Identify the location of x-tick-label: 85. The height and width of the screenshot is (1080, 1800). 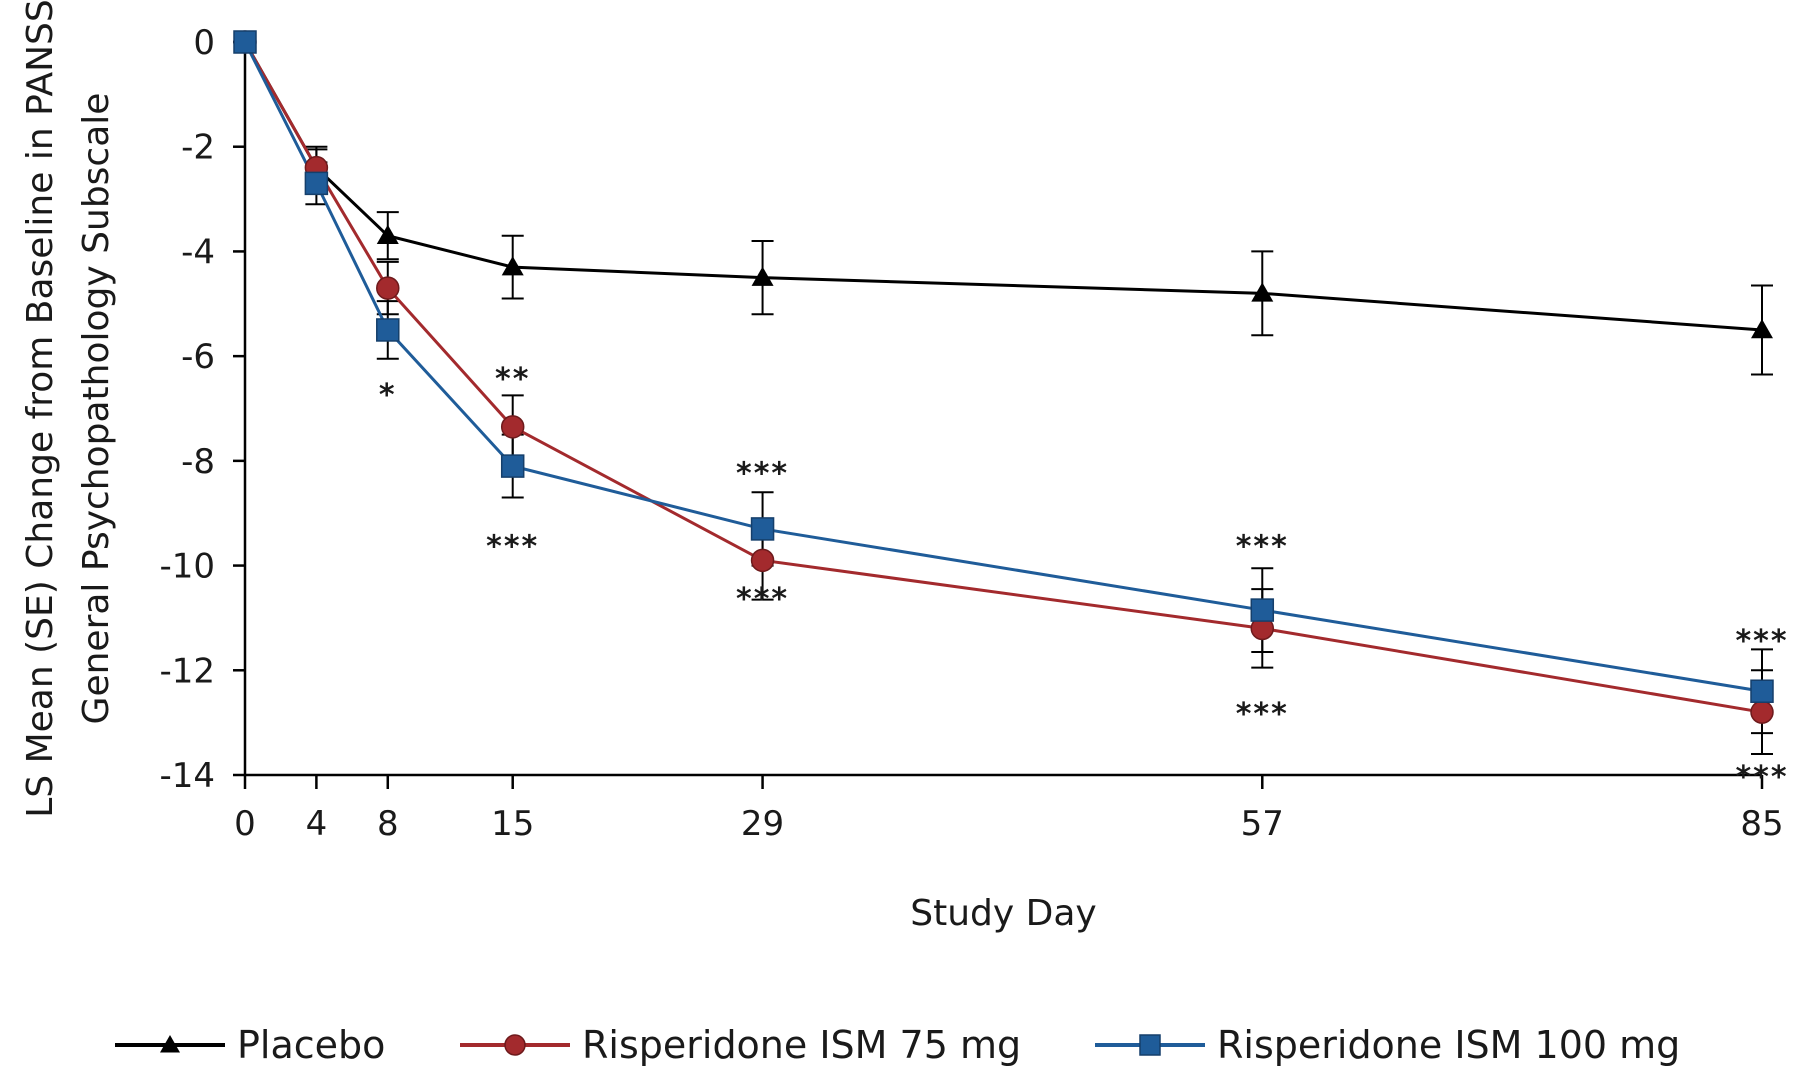
(1761, 824).